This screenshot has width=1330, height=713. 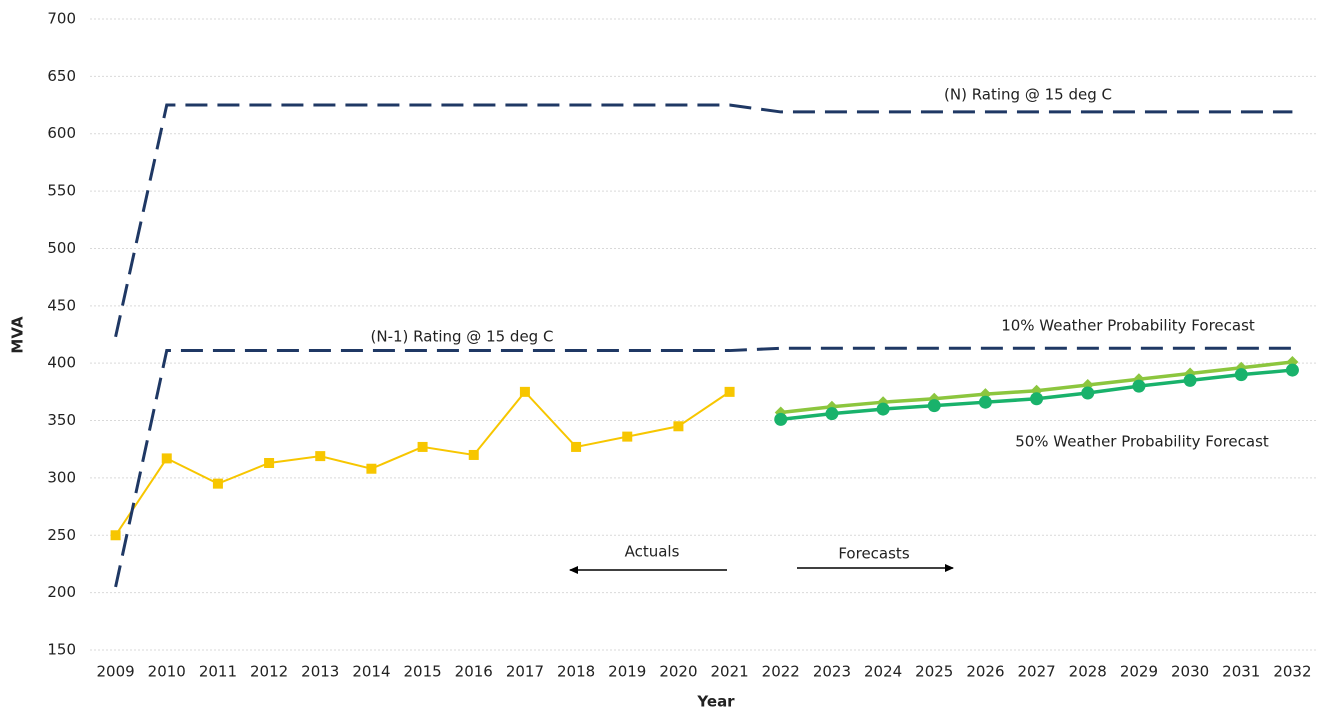 What do you see at coordinates (525, 672) in the screenshot?
I see `x-tick-label: 2017` at bounding box center [525, 672].